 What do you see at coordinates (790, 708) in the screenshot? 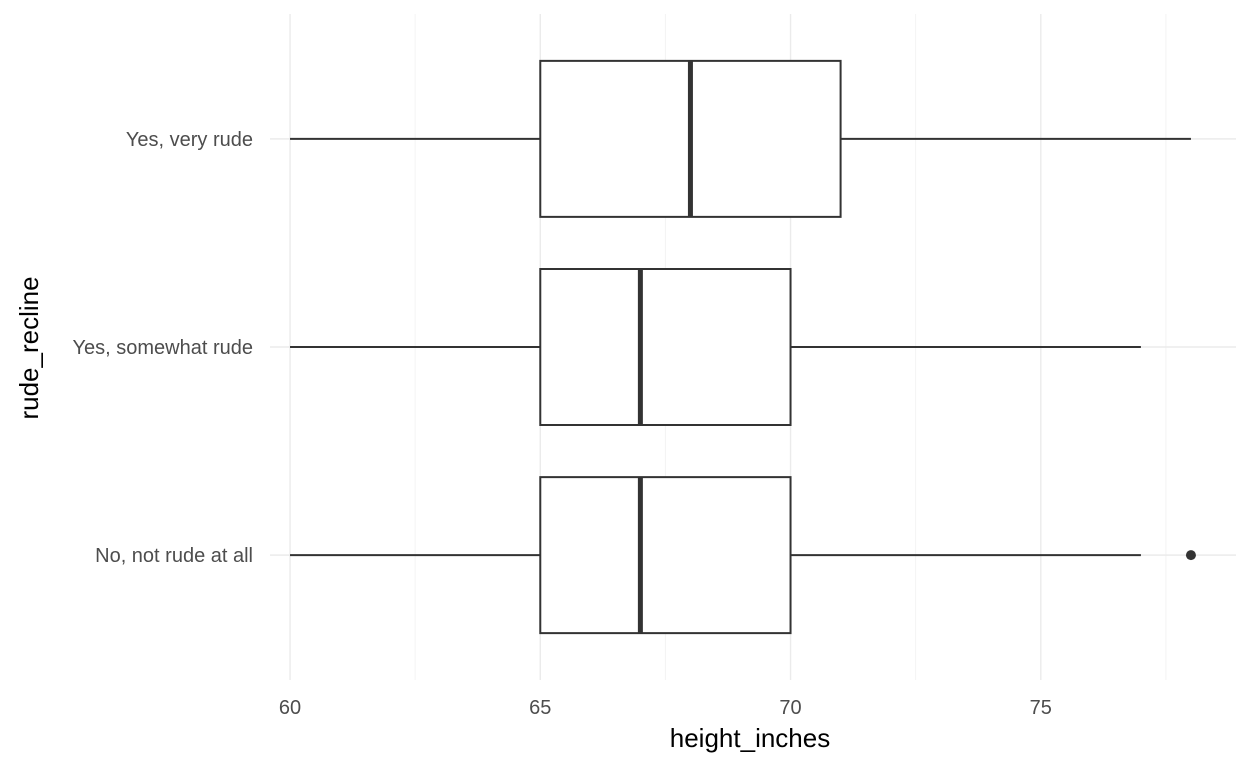
I see `x-tick-label: 70` at bounding box center [790, 708].